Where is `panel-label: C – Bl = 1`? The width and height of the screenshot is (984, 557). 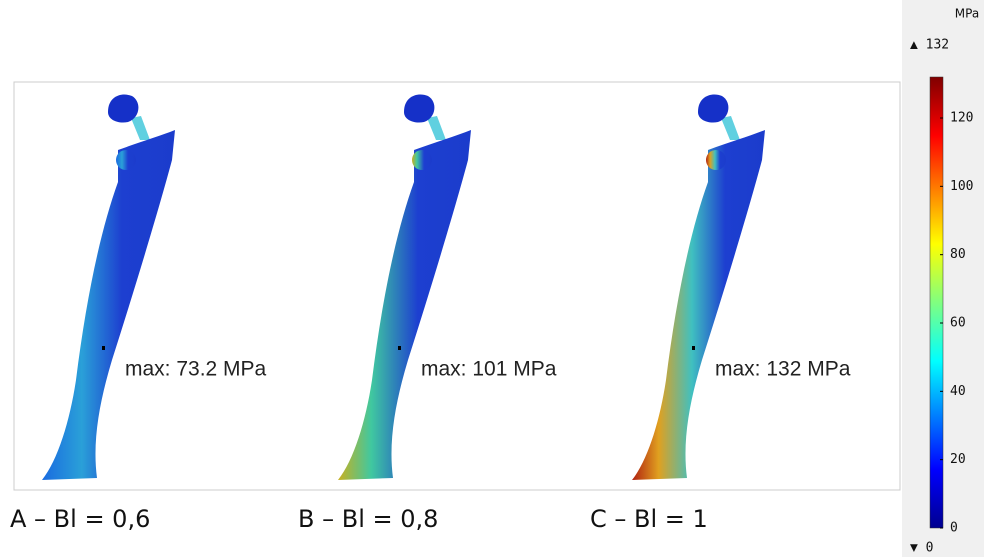
panel-label: C – Bl = 1 is located at coordinates (649, 519).